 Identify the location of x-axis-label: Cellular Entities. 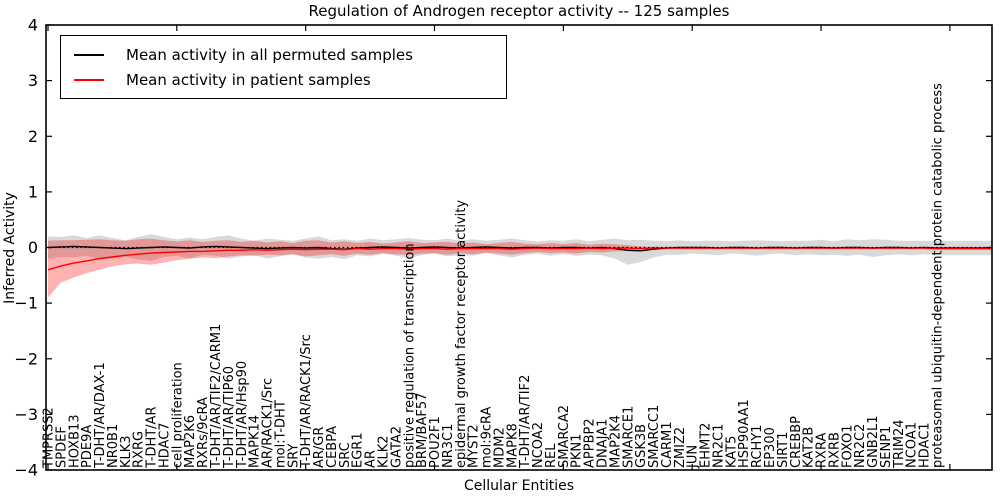
(519, 486).